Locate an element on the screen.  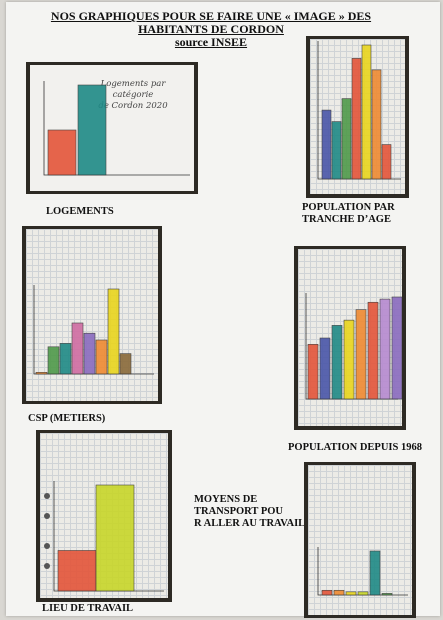
csp-paper is located at coordinates (92, 315).